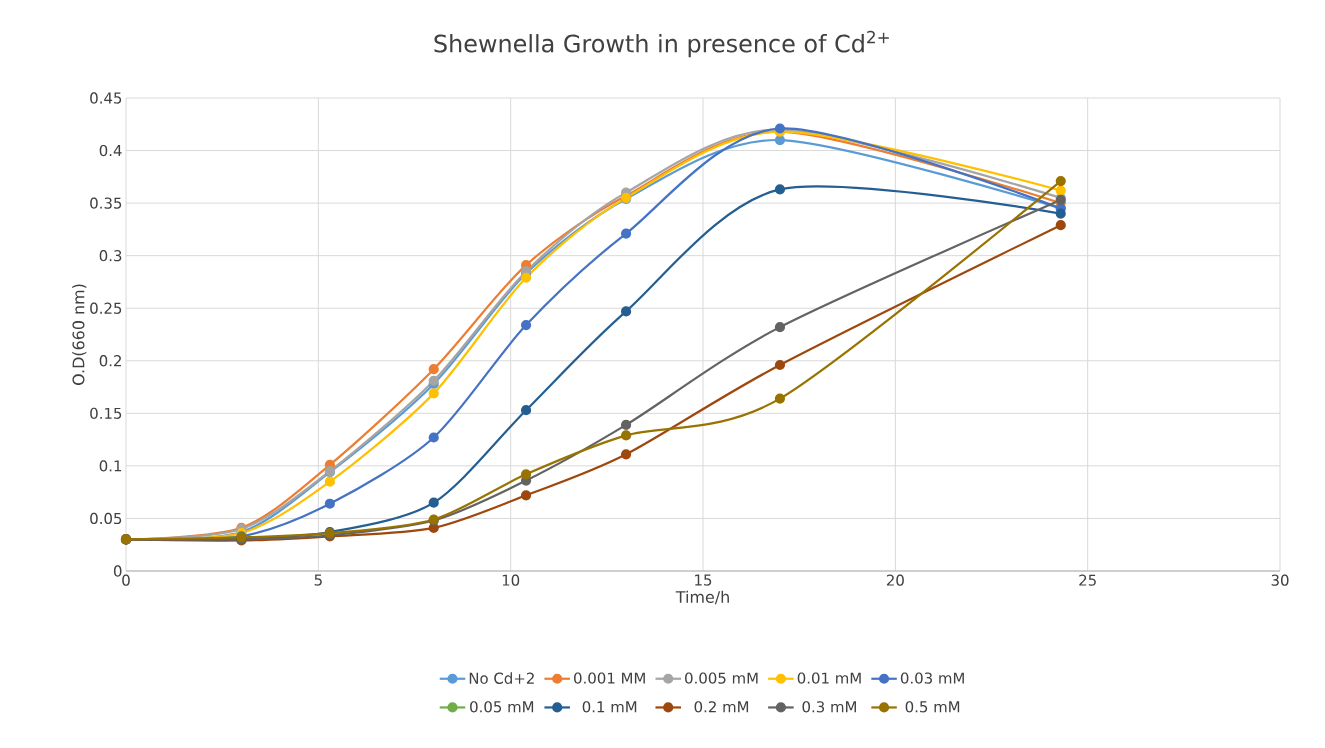 The width and height of the screenshot is (1325, 748). I want to click on x-tick-label: 25, so click(1087, 580).